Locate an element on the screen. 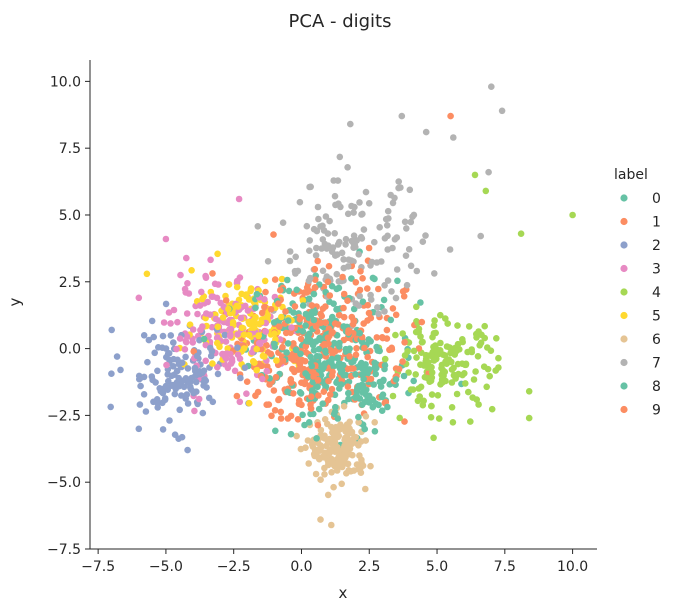 The height and width of the screenshot is (611, 674). x-tick-label: −7.5 is located at coordinates (98, 567).